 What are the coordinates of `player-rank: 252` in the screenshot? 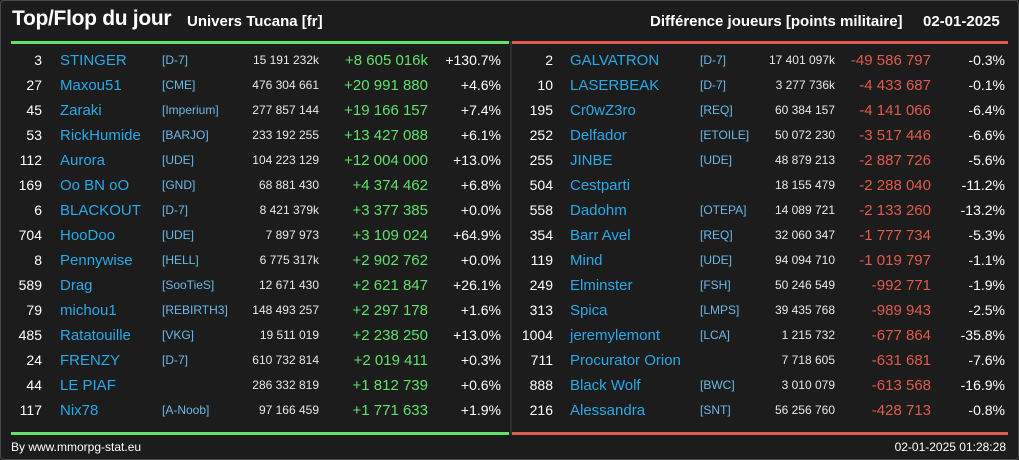 It's located at (541, 135).